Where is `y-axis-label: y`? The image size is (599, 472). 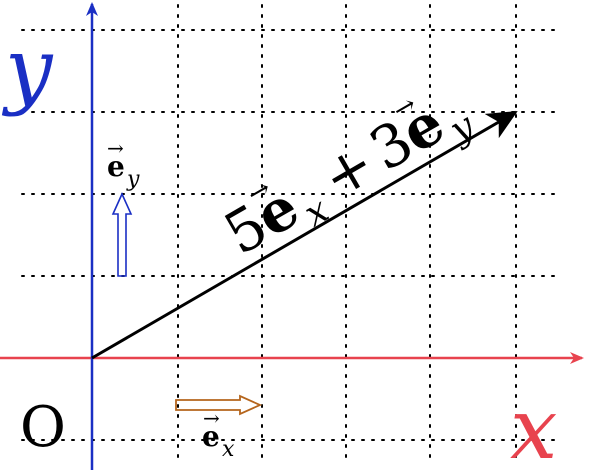 y-axis-label: y is located at coordinates (27, 69).